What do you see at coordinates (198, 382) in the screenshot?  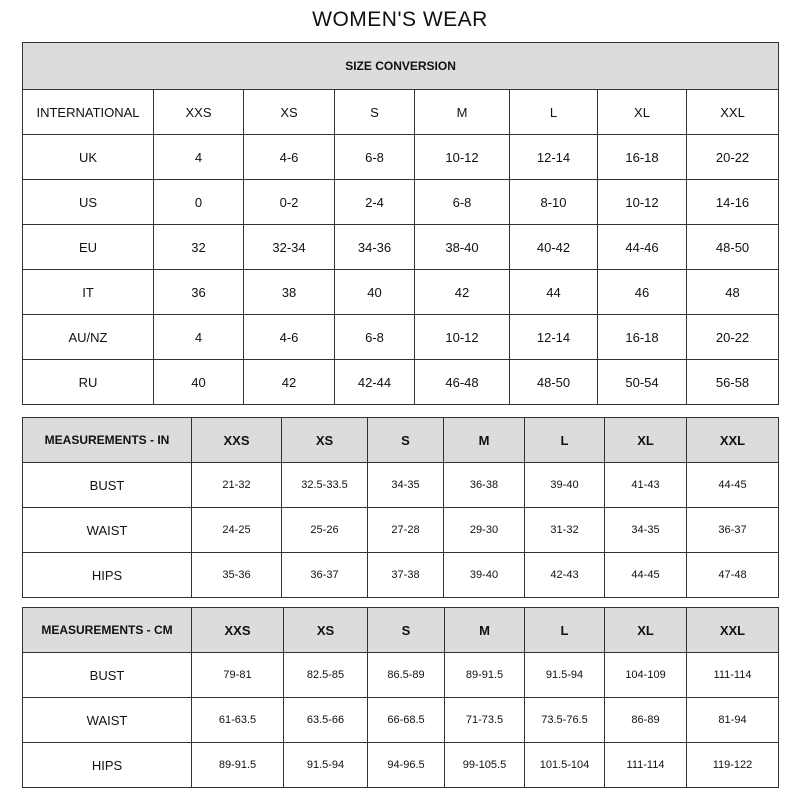 I see `table-cell: 40` at bounding box center [198, 382].